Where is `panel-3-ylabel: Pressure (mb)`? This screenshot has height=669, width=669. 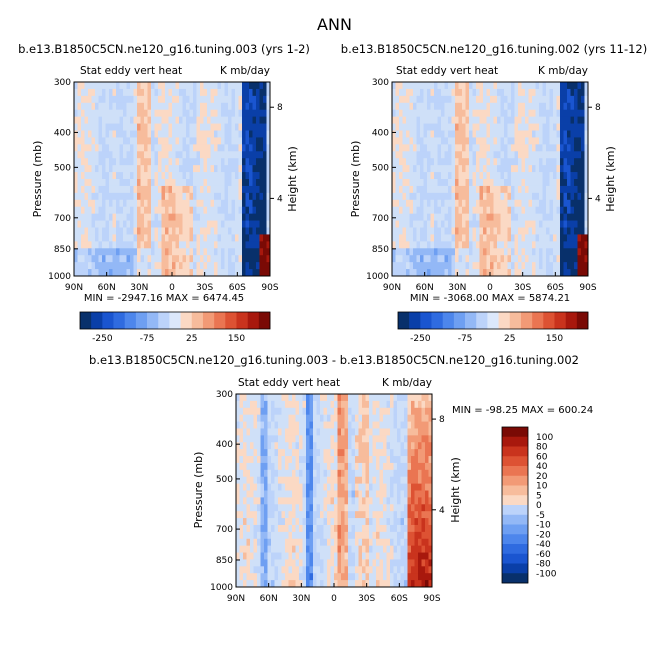 panel-3-ylabel: Pressure (mb) is located at coordinates (198, 490).